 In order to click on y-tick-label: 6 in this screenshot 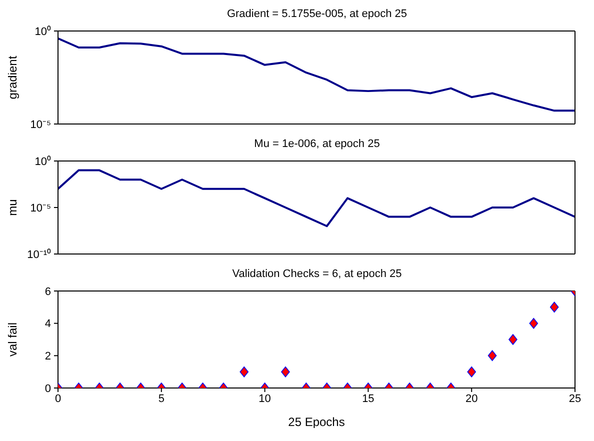, I will do `click(47, 292)`.